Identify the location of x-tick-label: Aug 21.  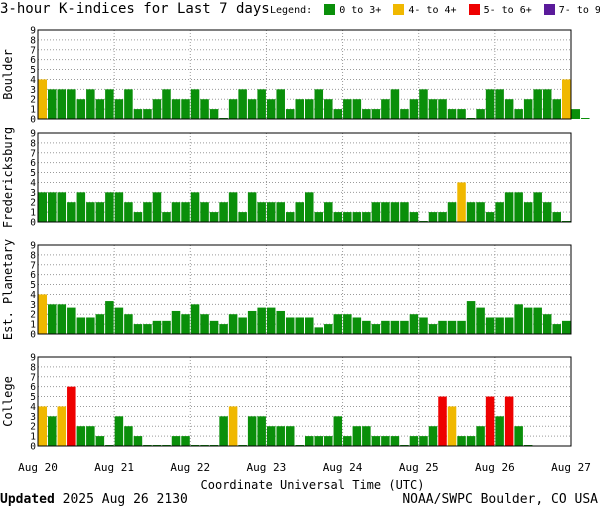
(114, 467).